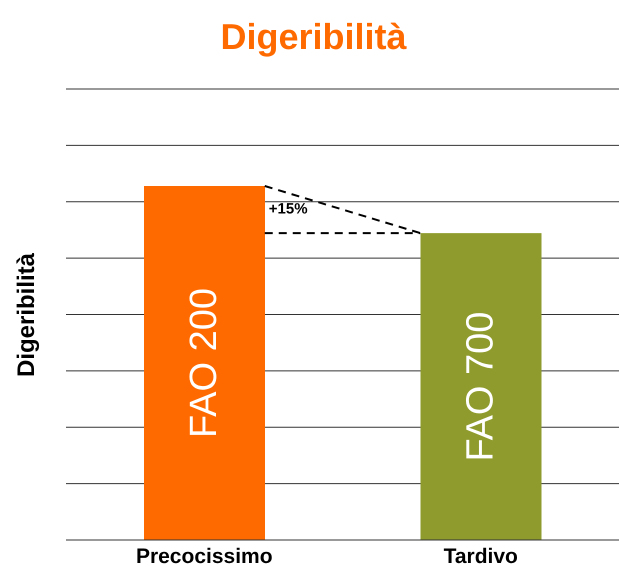 The width and height of the screenshot is (619, 580). Describe the element at coordinates (204, 363) in the screenshot. I see `annotation: FAO 200` at that location.